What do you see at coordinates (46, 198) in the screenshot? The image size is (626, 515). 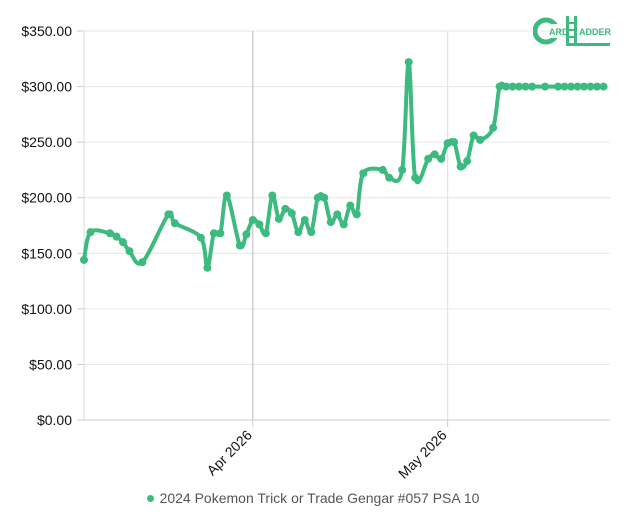 I see `y-tick-label: $200.00` at bounding box center [46, 198].